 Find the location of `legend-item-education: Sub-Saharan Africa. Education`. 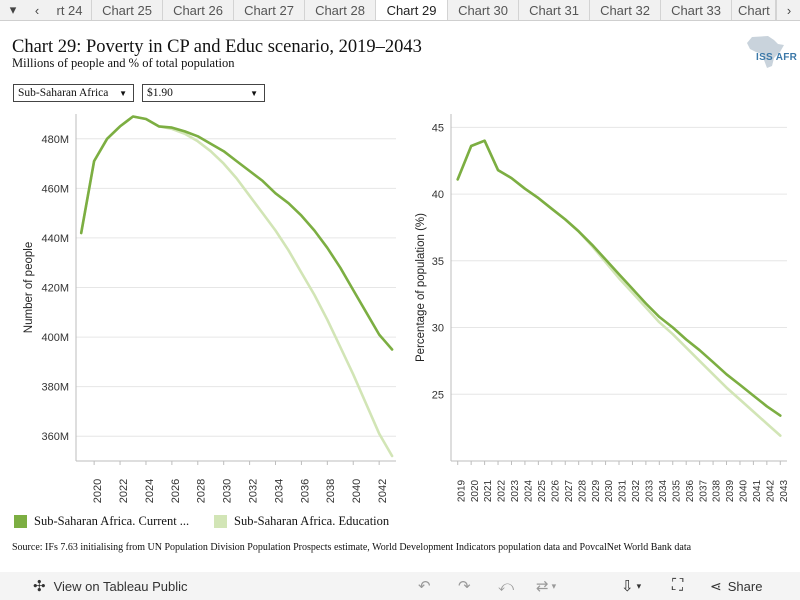

legend-item-education: Sub-Saharan Africa. Education is located at coordinates (301, 521).